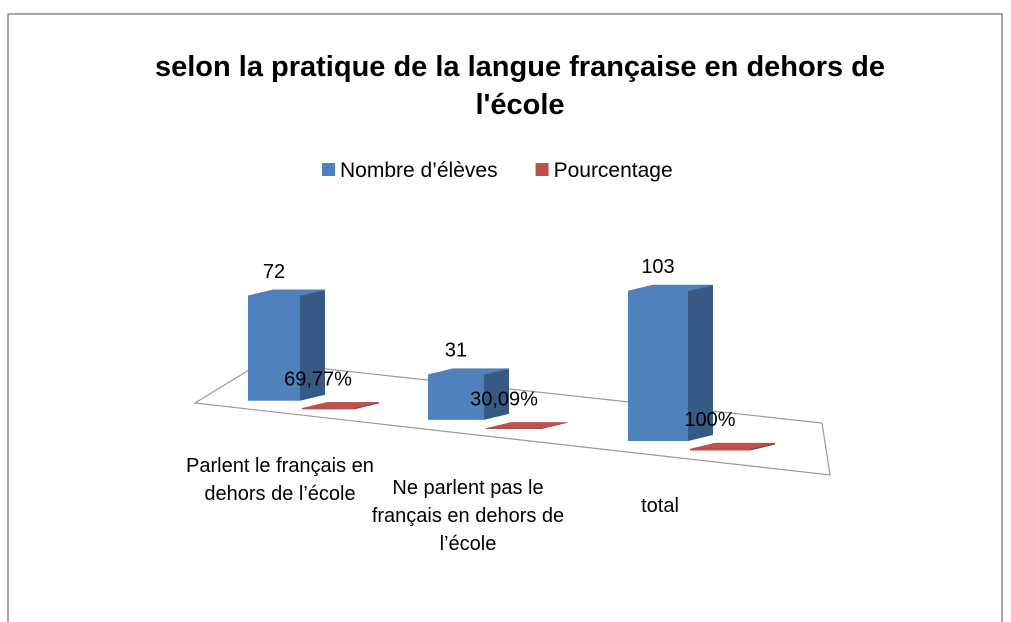  What do you see at coordinates (318, 379) in the screenshot?
I see `data-label: 69,77%` at bounding box center [318, 379].